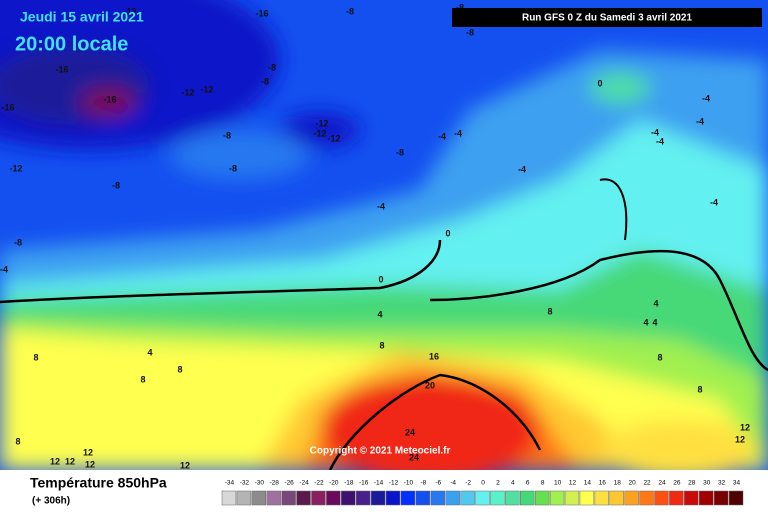 This screenshot has height=517, width=768. What do you see at coordinates (603, 483) in the screenshot?
I see `scale-label: 16` at bounding box center [603, 483].